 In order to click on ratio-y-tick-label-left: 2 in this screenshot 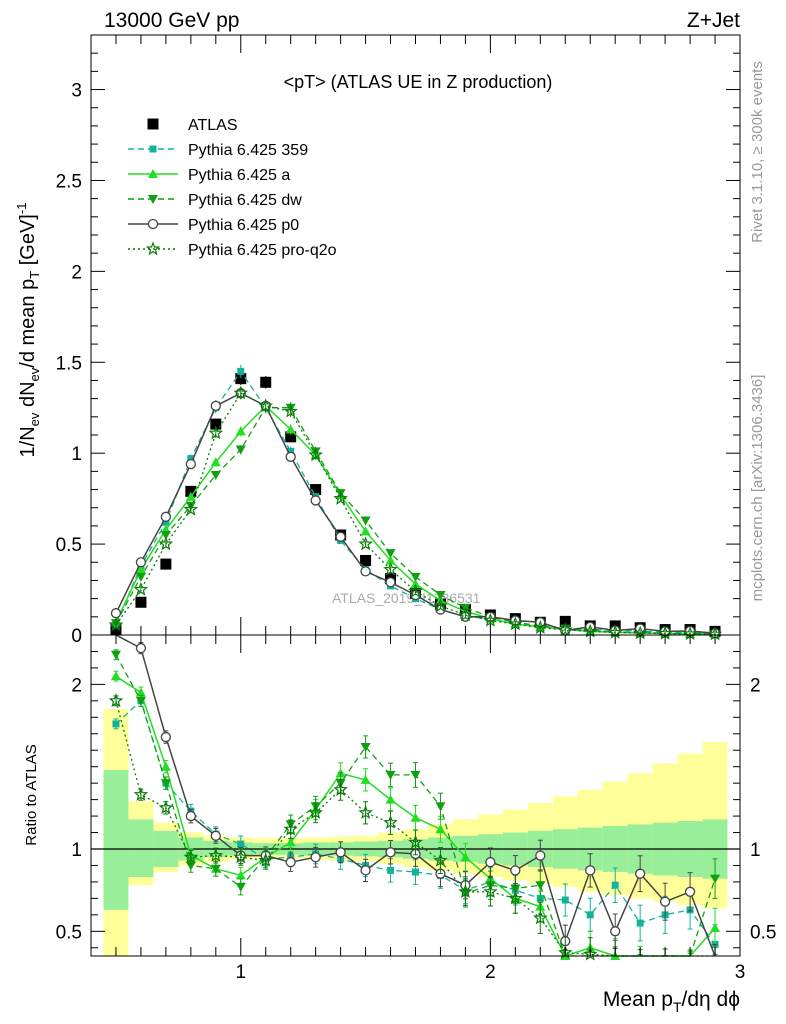, I will do `click(76, 685)`.